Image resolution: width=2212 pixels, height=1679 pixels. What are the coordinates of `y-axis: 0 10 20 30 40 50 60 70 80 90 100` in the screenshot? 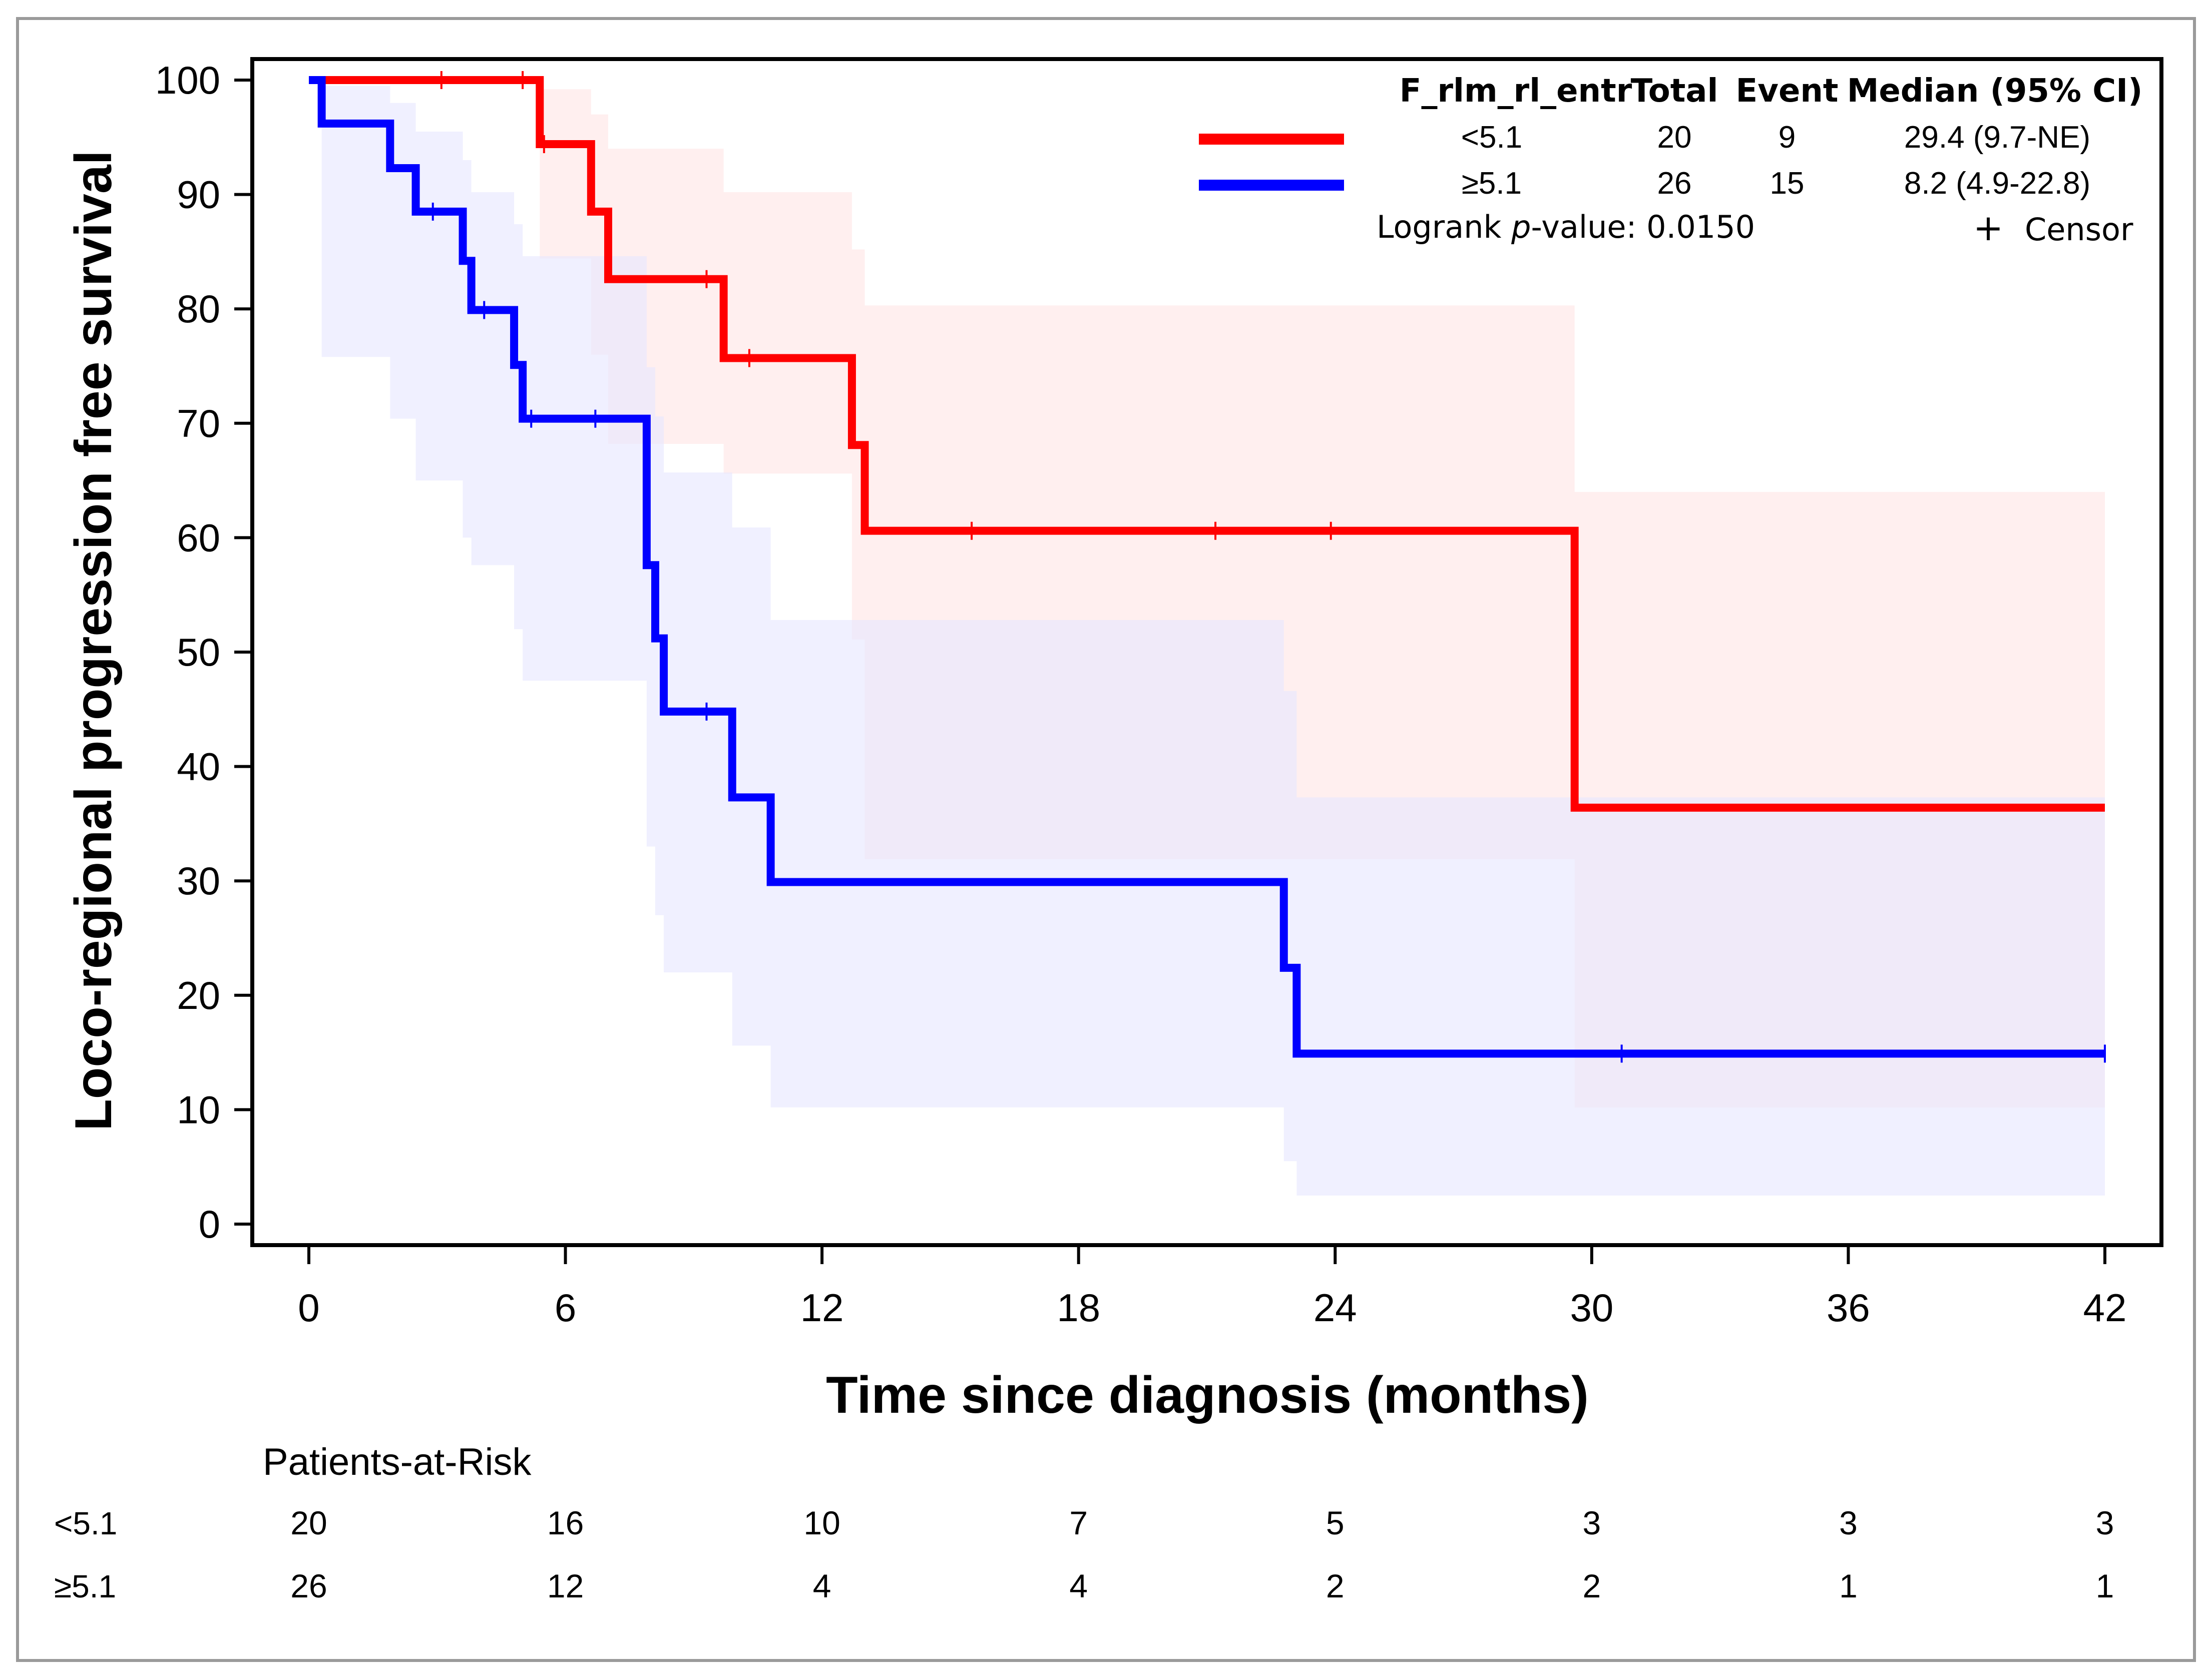 It's located at (203, 652).